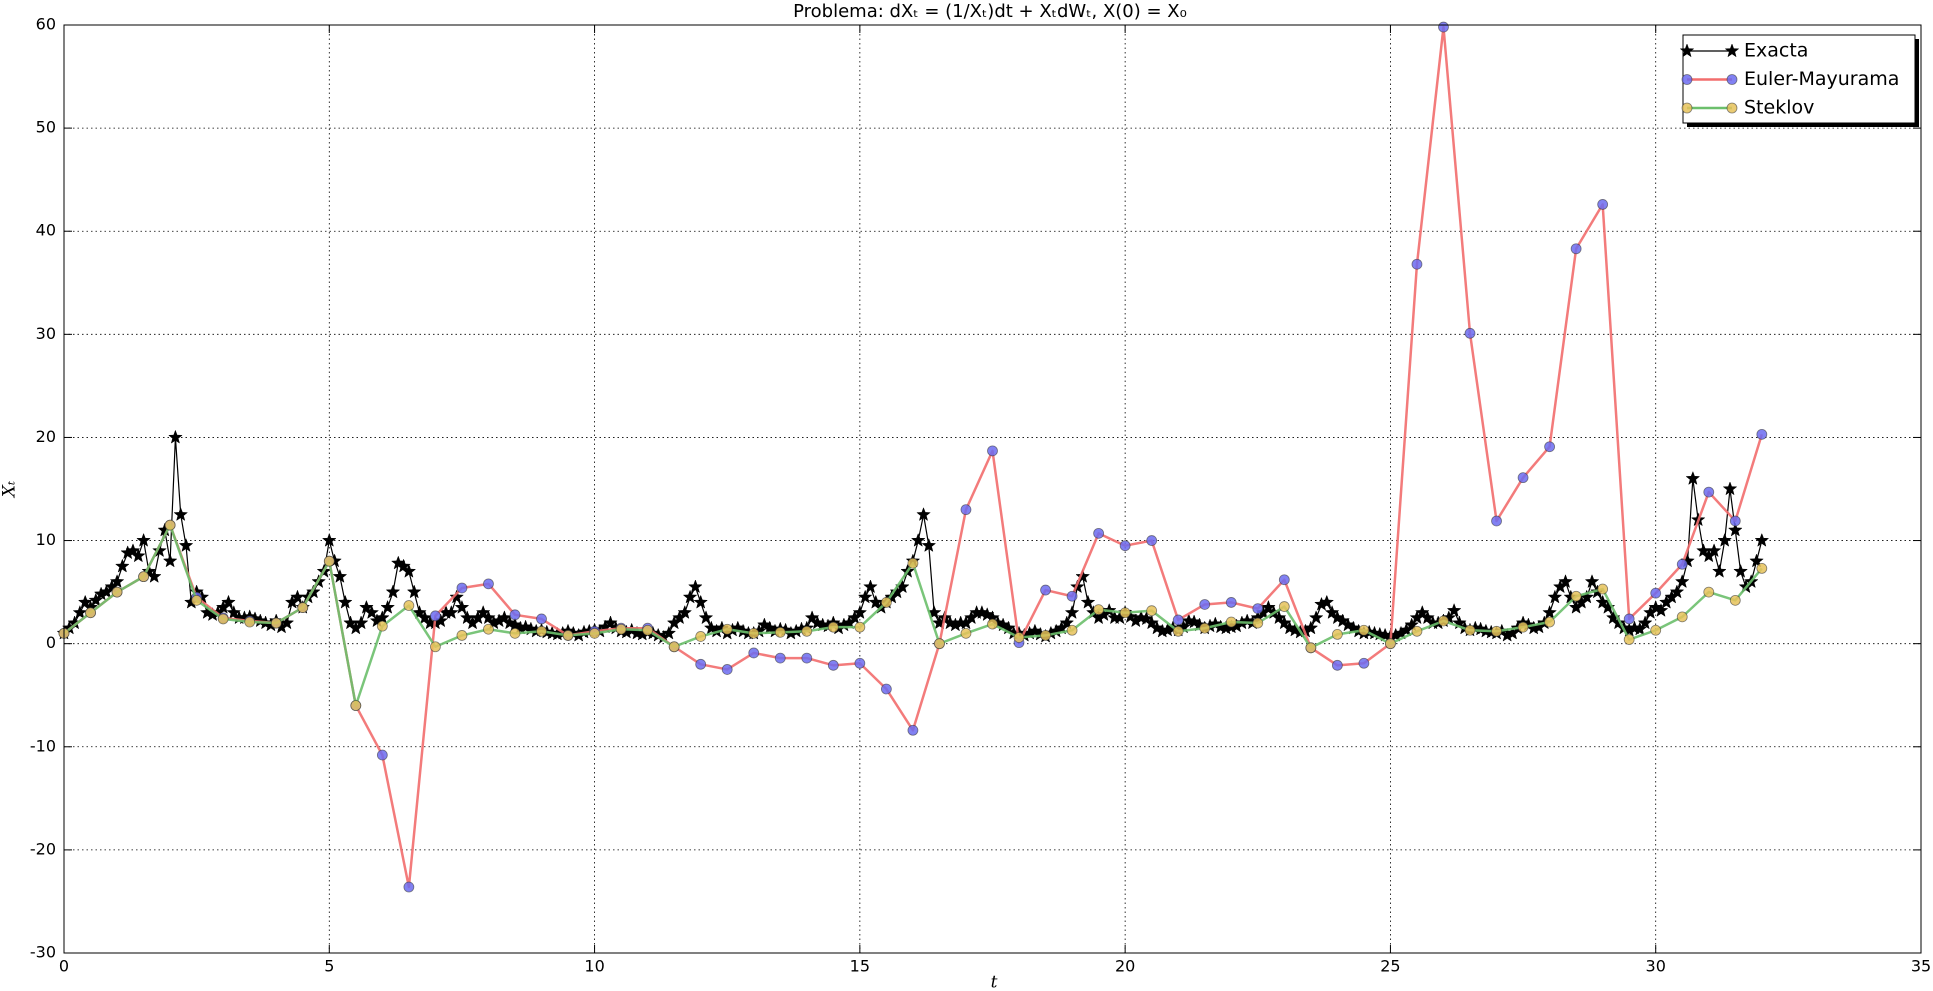  I want to click on legend-label: Steklov, so click(1779, 108).